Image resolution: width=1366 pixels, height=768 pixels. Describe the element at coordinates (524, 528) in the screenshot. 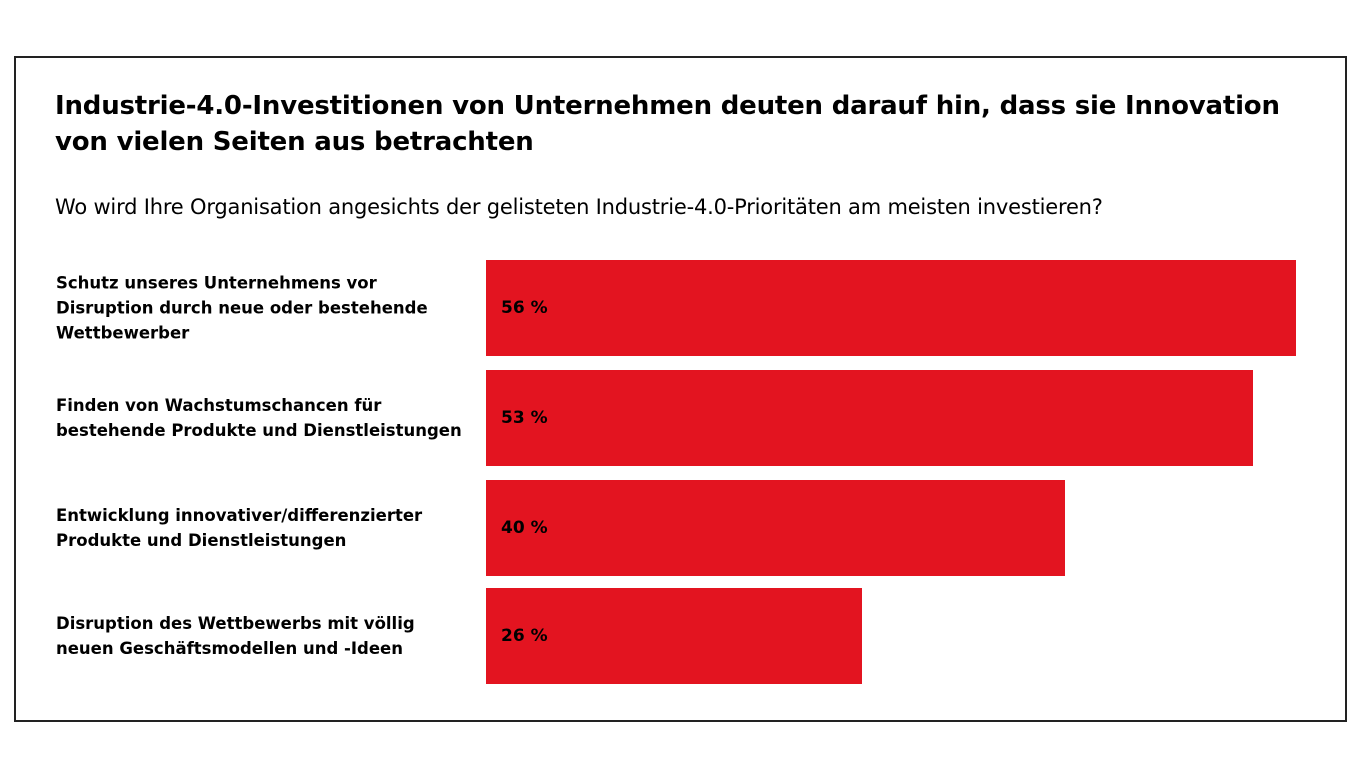

I see `value-label: 40 %` at that location.